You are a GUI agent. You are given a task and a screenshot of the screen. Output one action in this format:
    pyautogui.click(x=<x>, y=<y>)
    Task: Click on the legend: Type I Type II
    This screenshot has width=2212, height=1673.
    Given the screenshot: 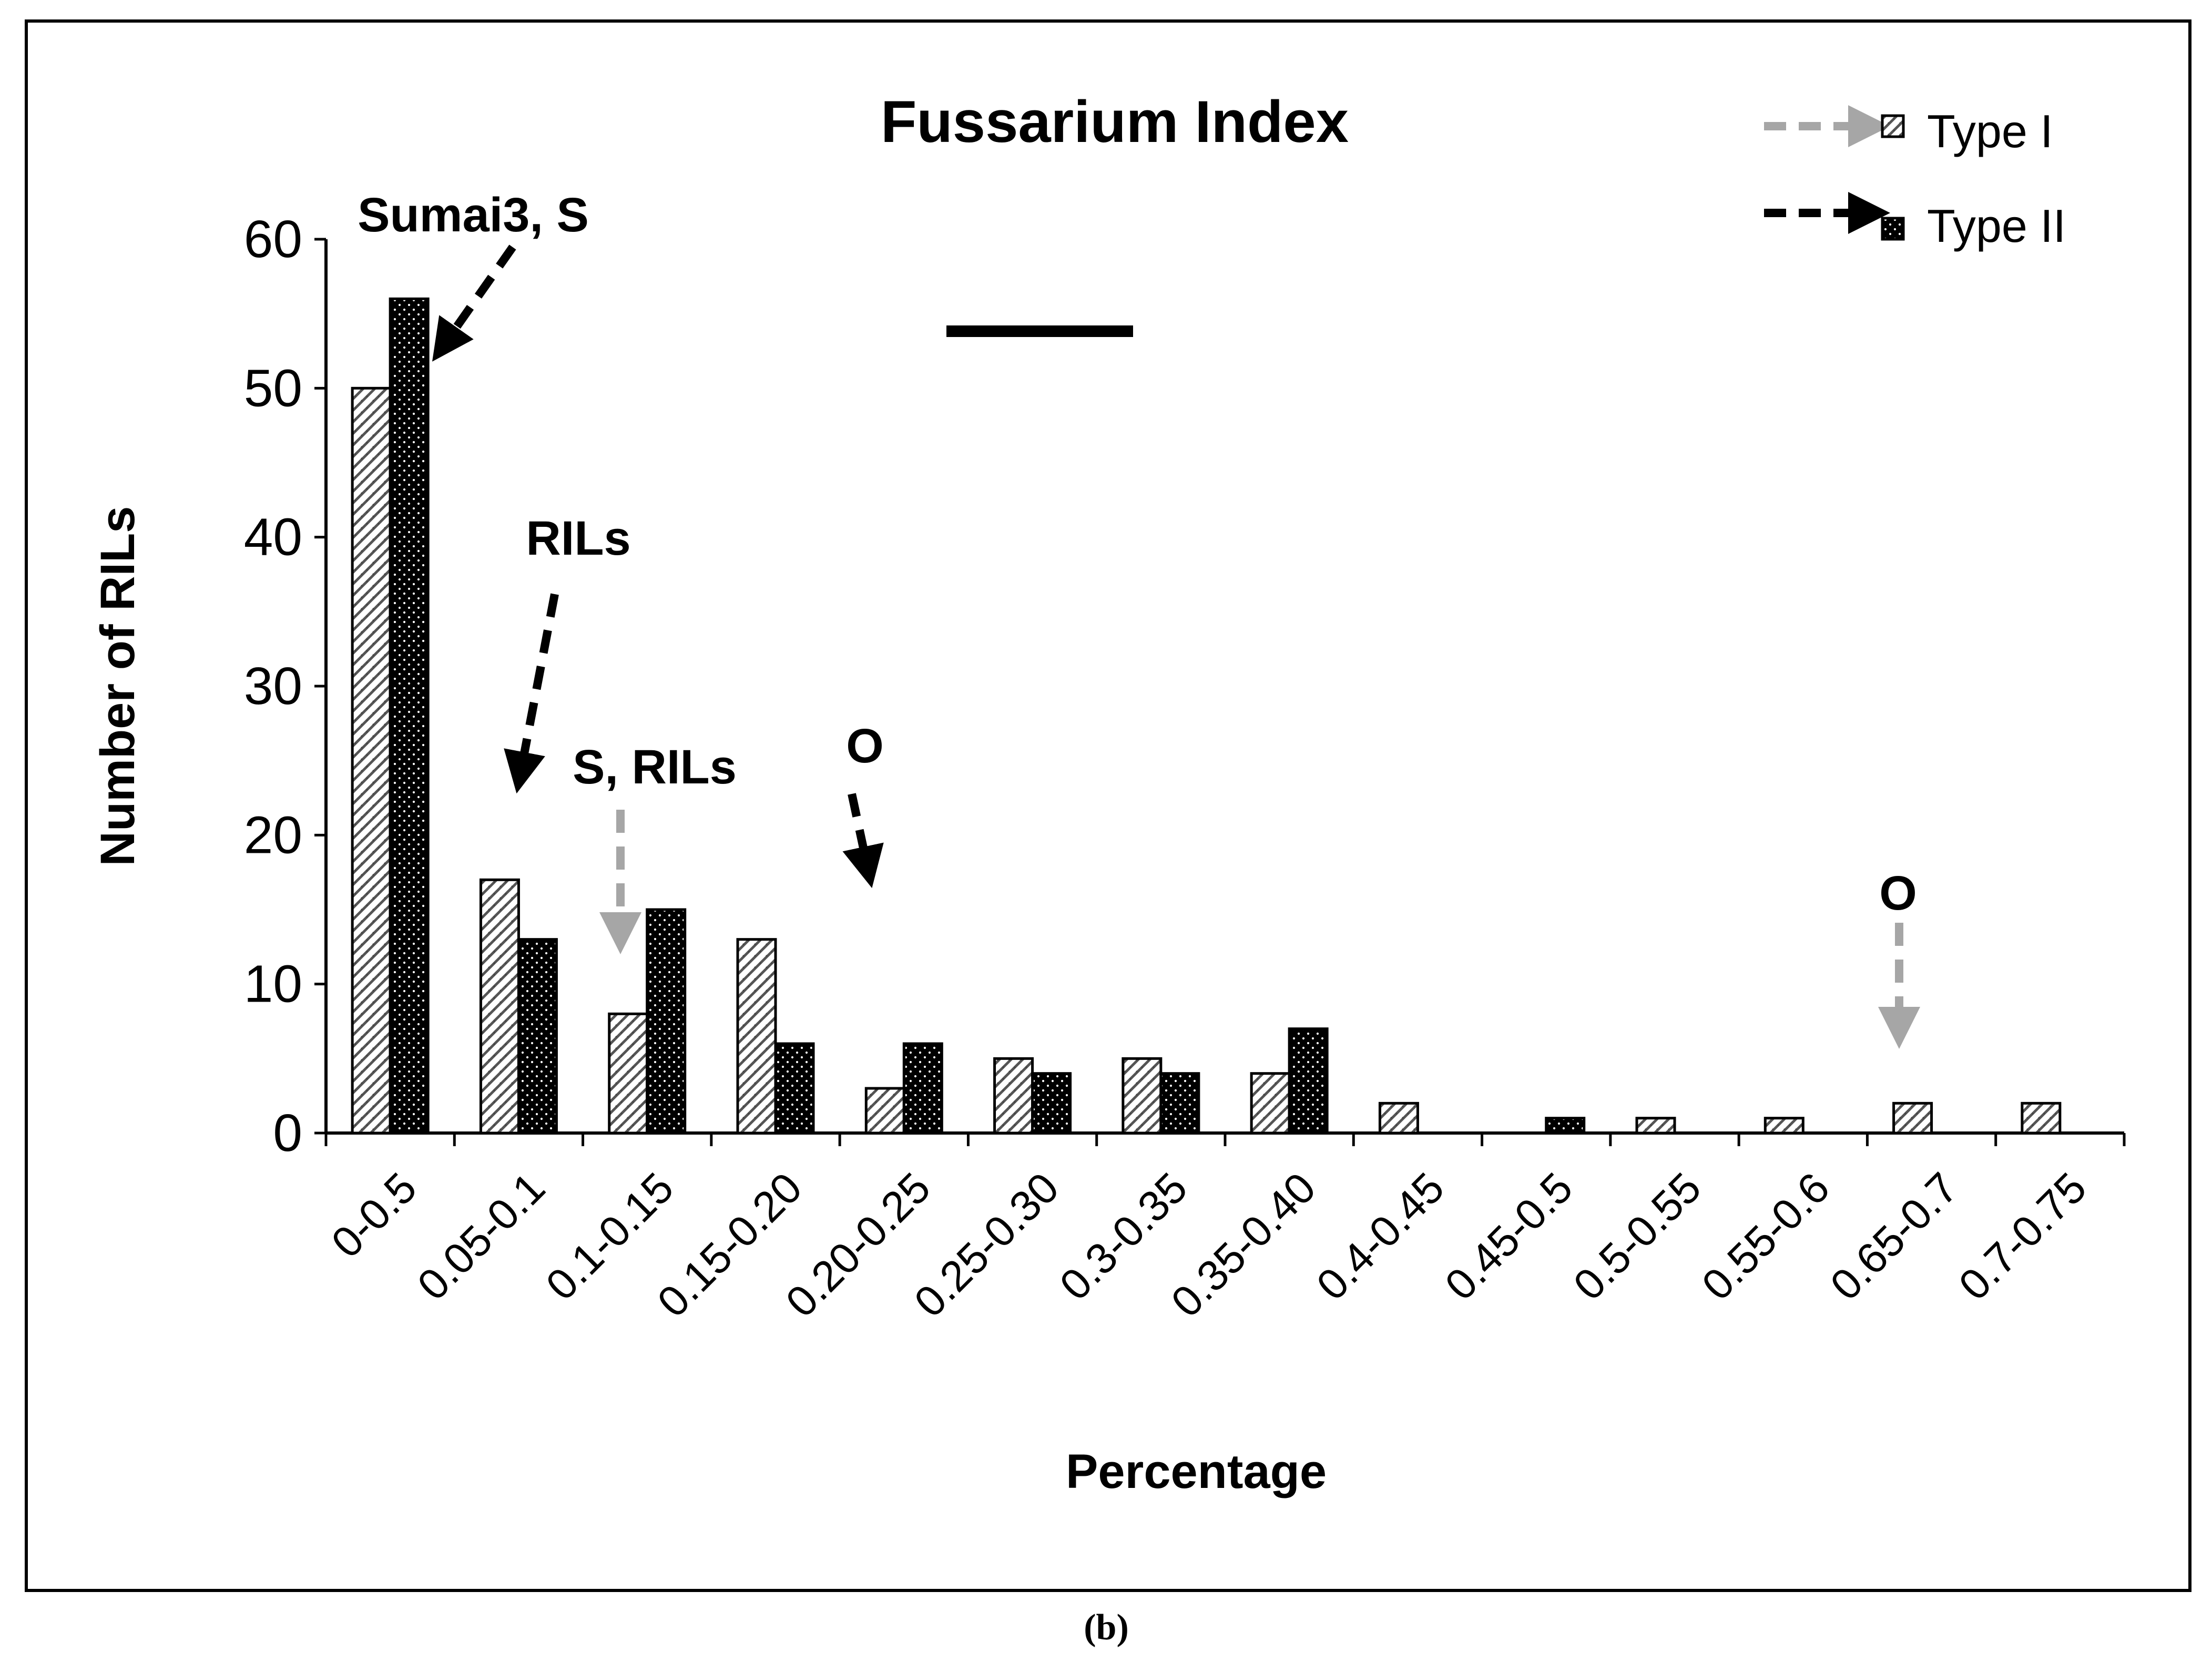 What is the action you would take?
    pyautogui.click(x=1915, y=179)
    